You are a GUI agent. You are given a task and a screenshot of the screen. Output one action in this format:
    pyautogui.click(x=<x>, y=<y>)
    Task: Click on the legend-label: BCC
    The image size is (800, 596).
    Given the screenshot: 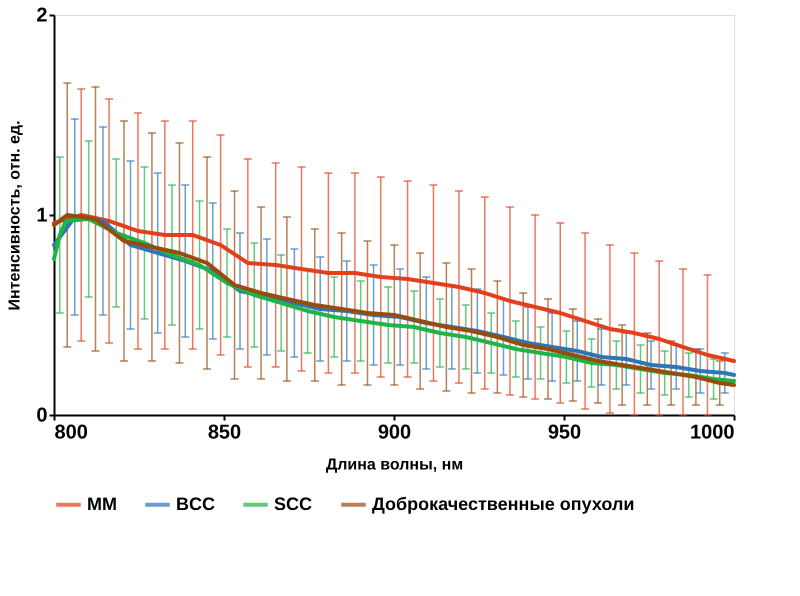 What is the action you would take?
    pyautogui.click(x=195, y=504)
    